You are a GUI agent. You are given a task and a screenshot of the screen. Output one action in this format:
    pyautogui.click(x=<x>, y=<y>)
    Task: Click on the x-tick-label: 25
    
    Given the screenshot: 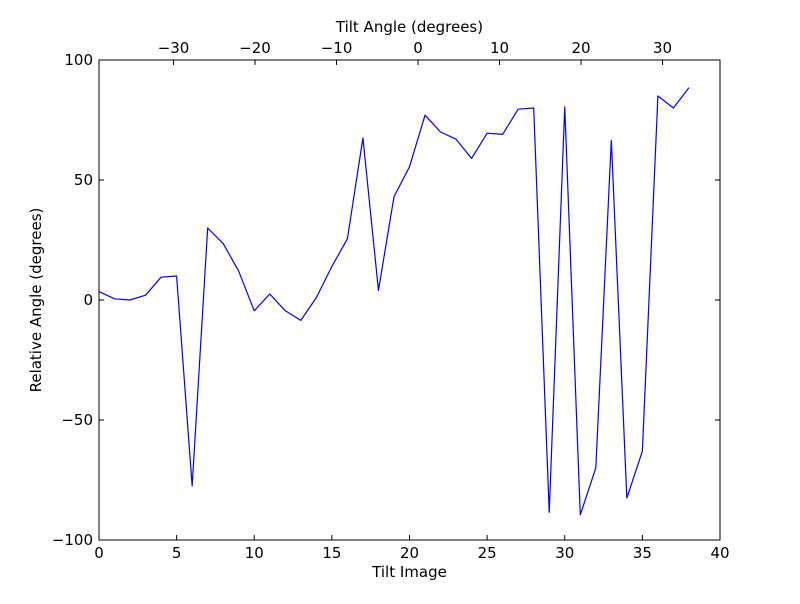 What is the action you would take?
    pyautogui.click(x=487, y=553)
    